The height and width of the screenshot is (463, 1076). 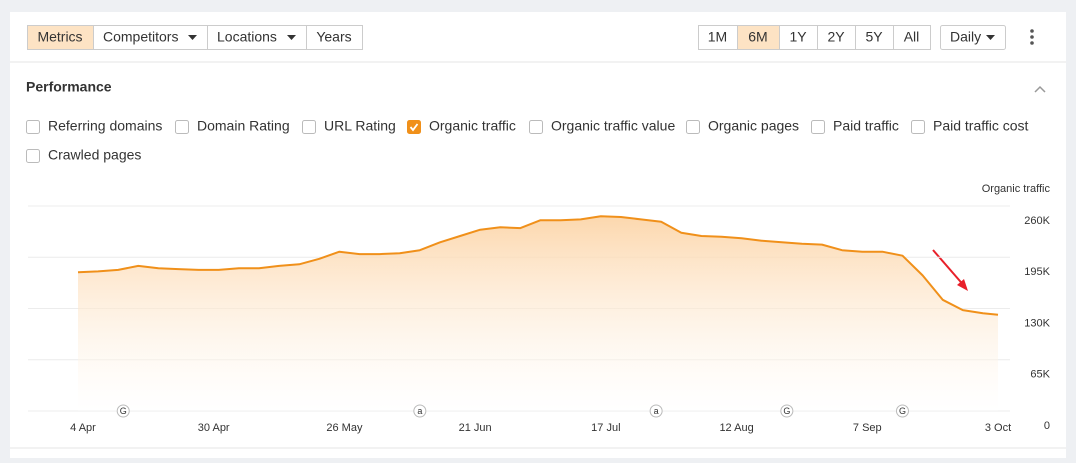 I want to click on arrow, so click(x=949, y=269).